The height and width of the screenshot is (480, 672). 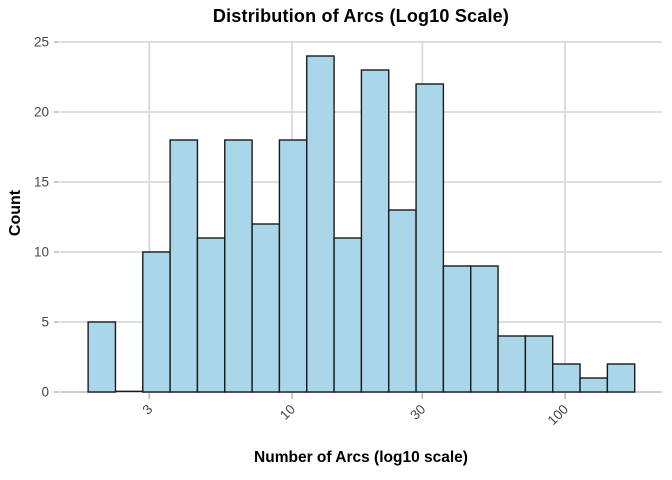 I want to click on x-tick-label: 3, so click(x=148, y=410).